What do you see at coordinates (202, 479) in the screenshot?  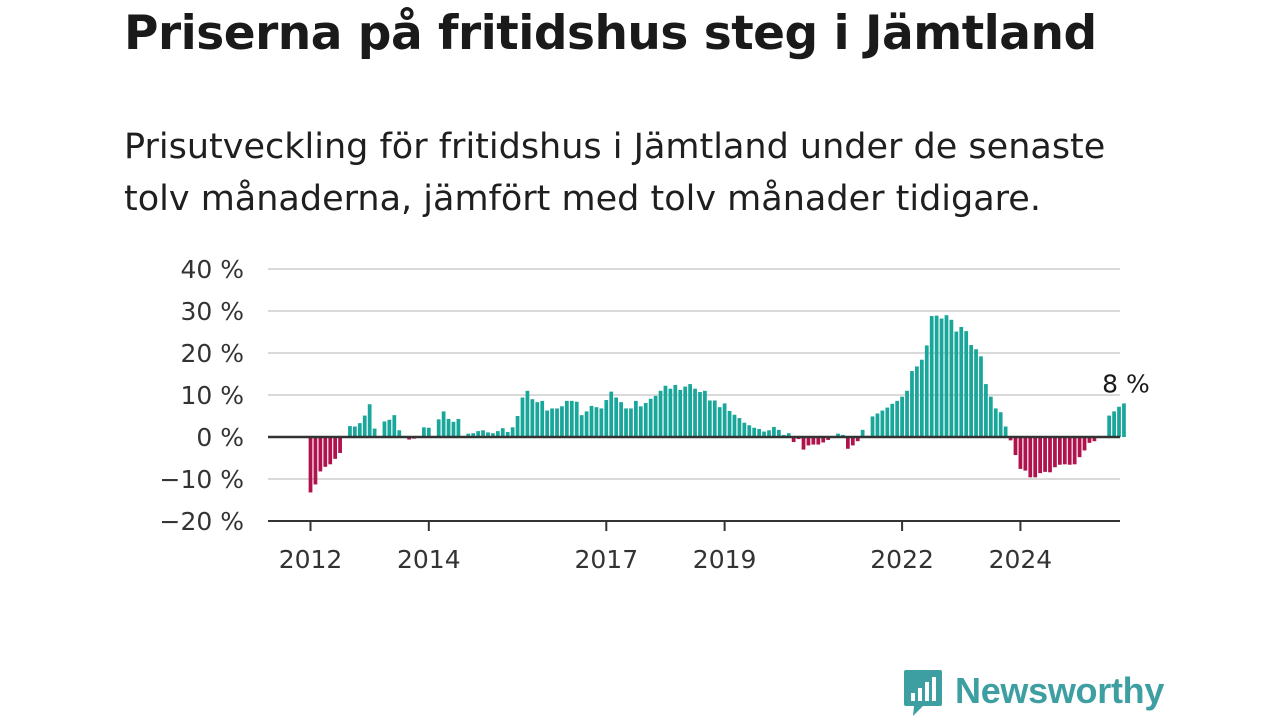 I see `y-tick-label: −10 %` at bounding box center [202, 479].